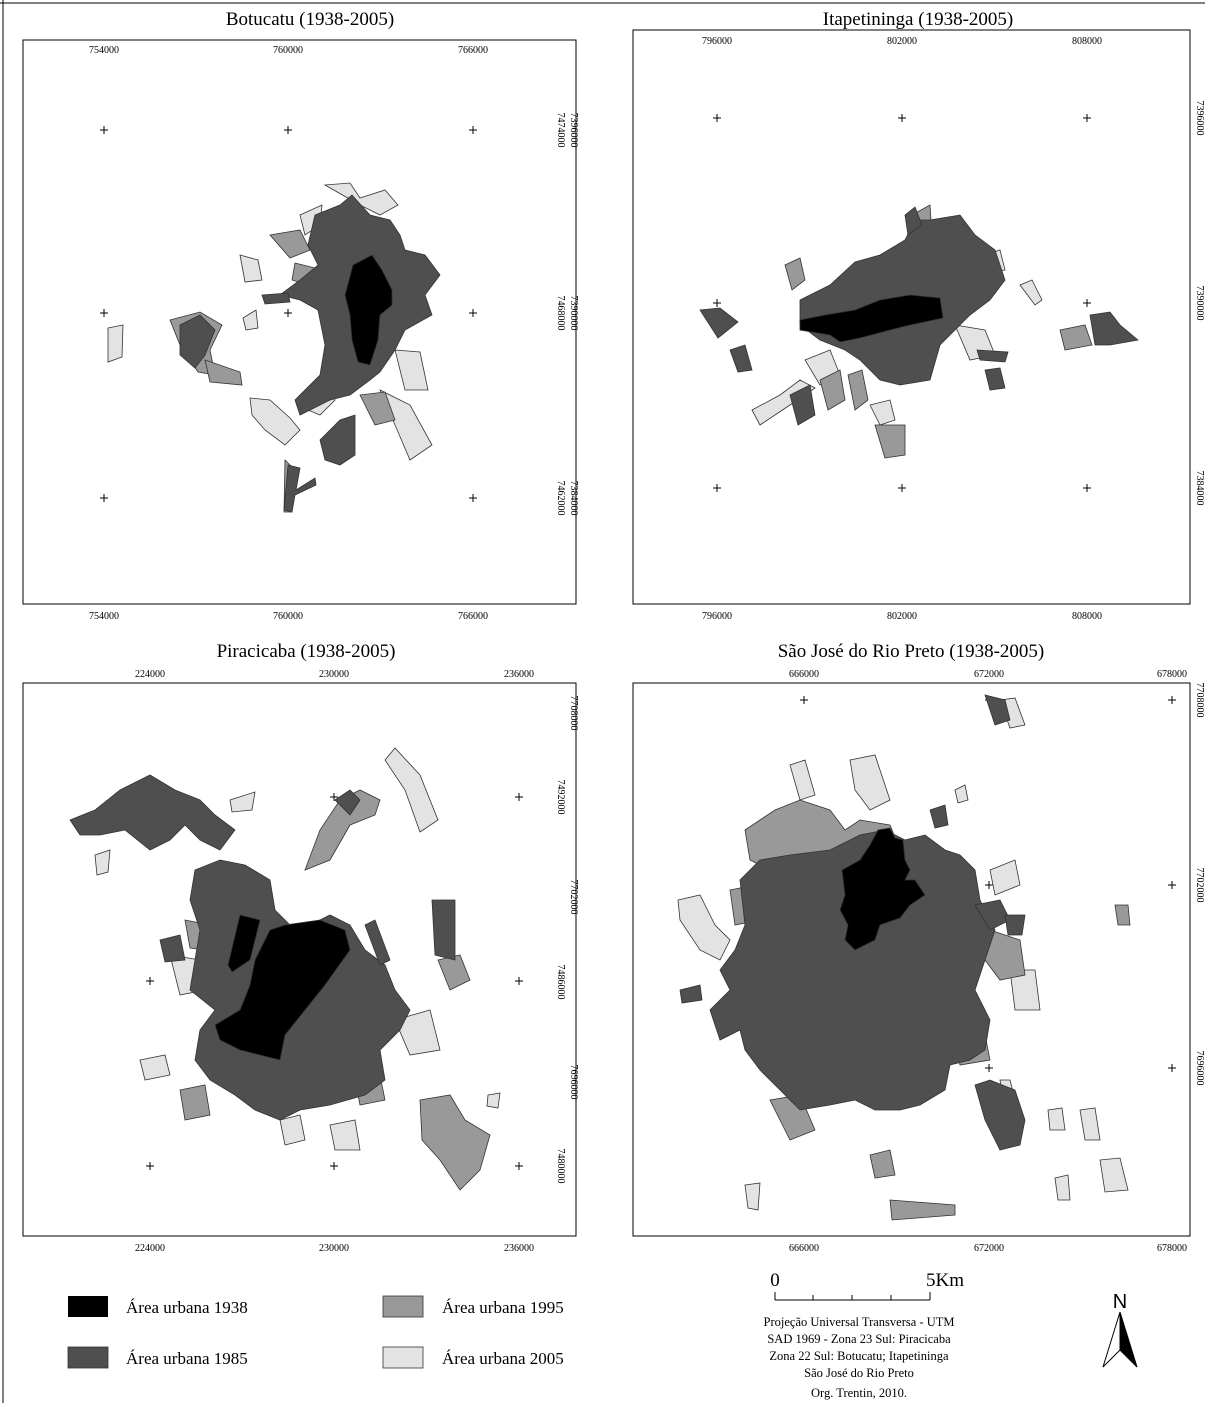 Image resolution: width=1205 pixels, height=1403 pixels. I want to click on north-label: N, so click(1120, 1302).